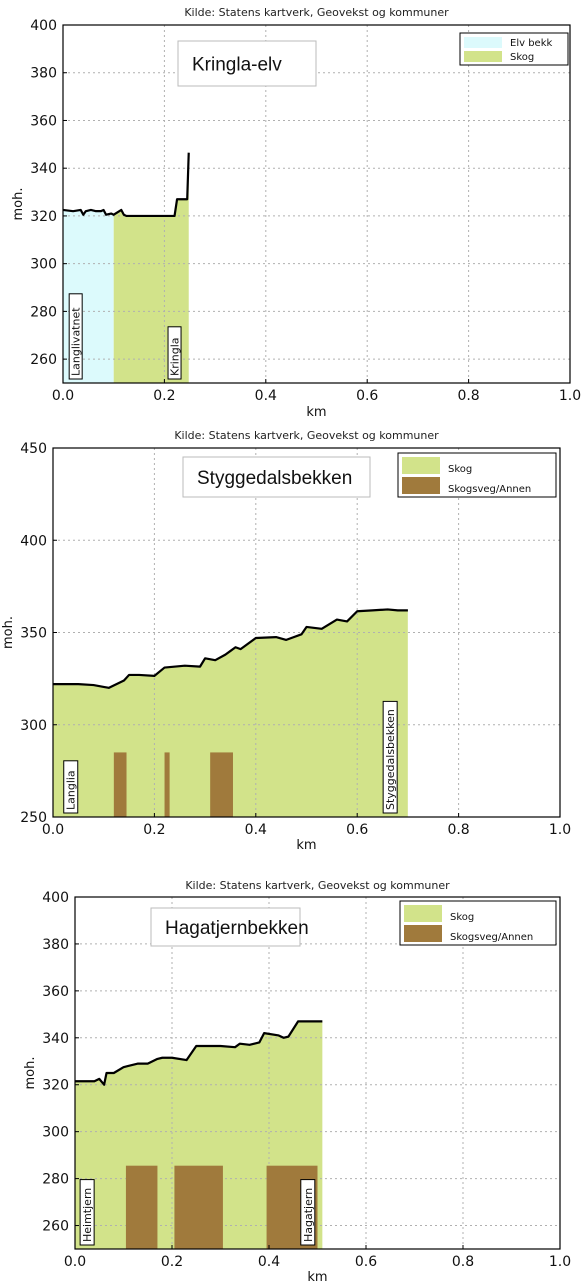 This screenshot has width=587, height=1284. I want to click on place-label-langlia: Langlia, so click(71, 787).